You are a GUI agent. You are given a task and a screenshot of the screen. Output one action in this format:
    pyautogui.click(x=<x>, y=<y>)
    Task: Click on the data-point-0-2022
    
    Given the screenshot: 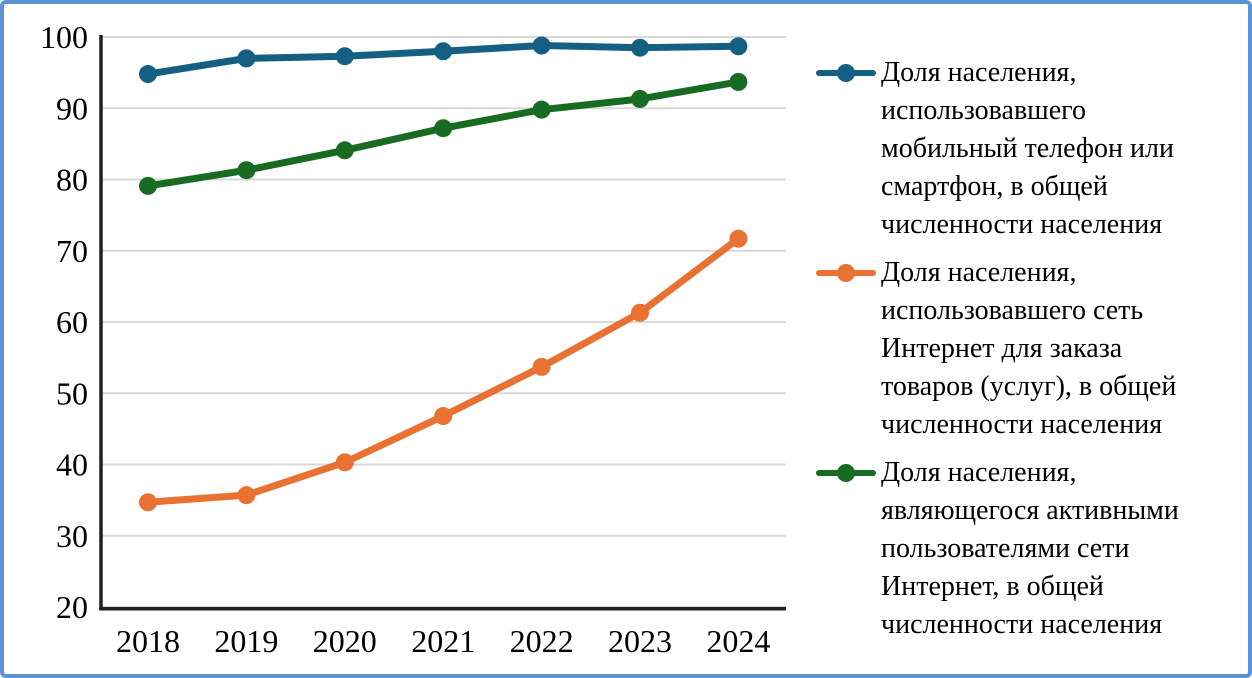 What is the action you would take?
    pyautogui.click(x=541, y=45)
    